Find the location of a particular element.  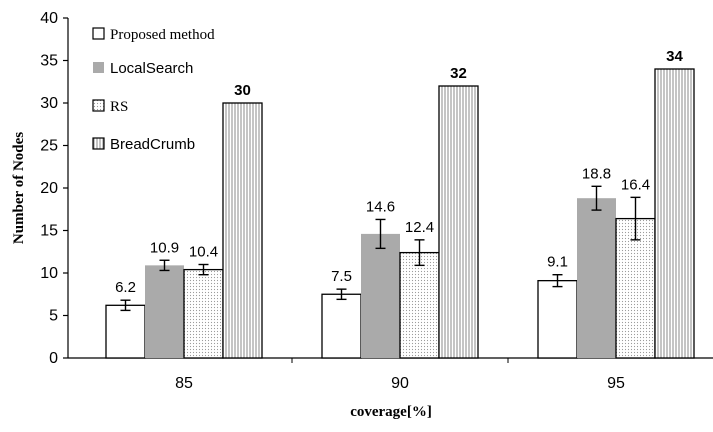

y-axis-title: Number of Nodes is located at coordinates (19, 188).